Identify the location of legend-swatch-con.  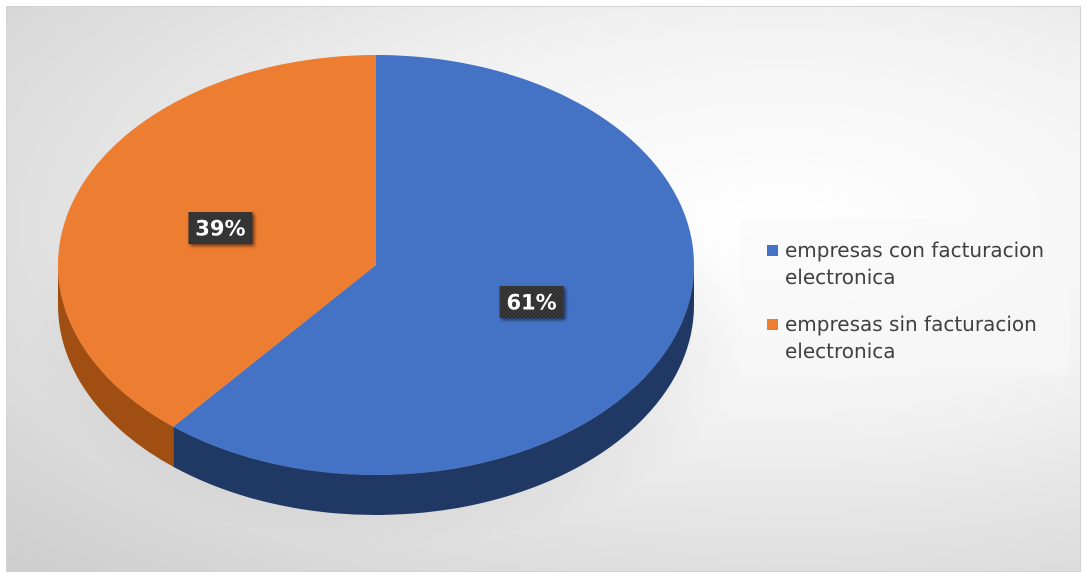
(772, 250).